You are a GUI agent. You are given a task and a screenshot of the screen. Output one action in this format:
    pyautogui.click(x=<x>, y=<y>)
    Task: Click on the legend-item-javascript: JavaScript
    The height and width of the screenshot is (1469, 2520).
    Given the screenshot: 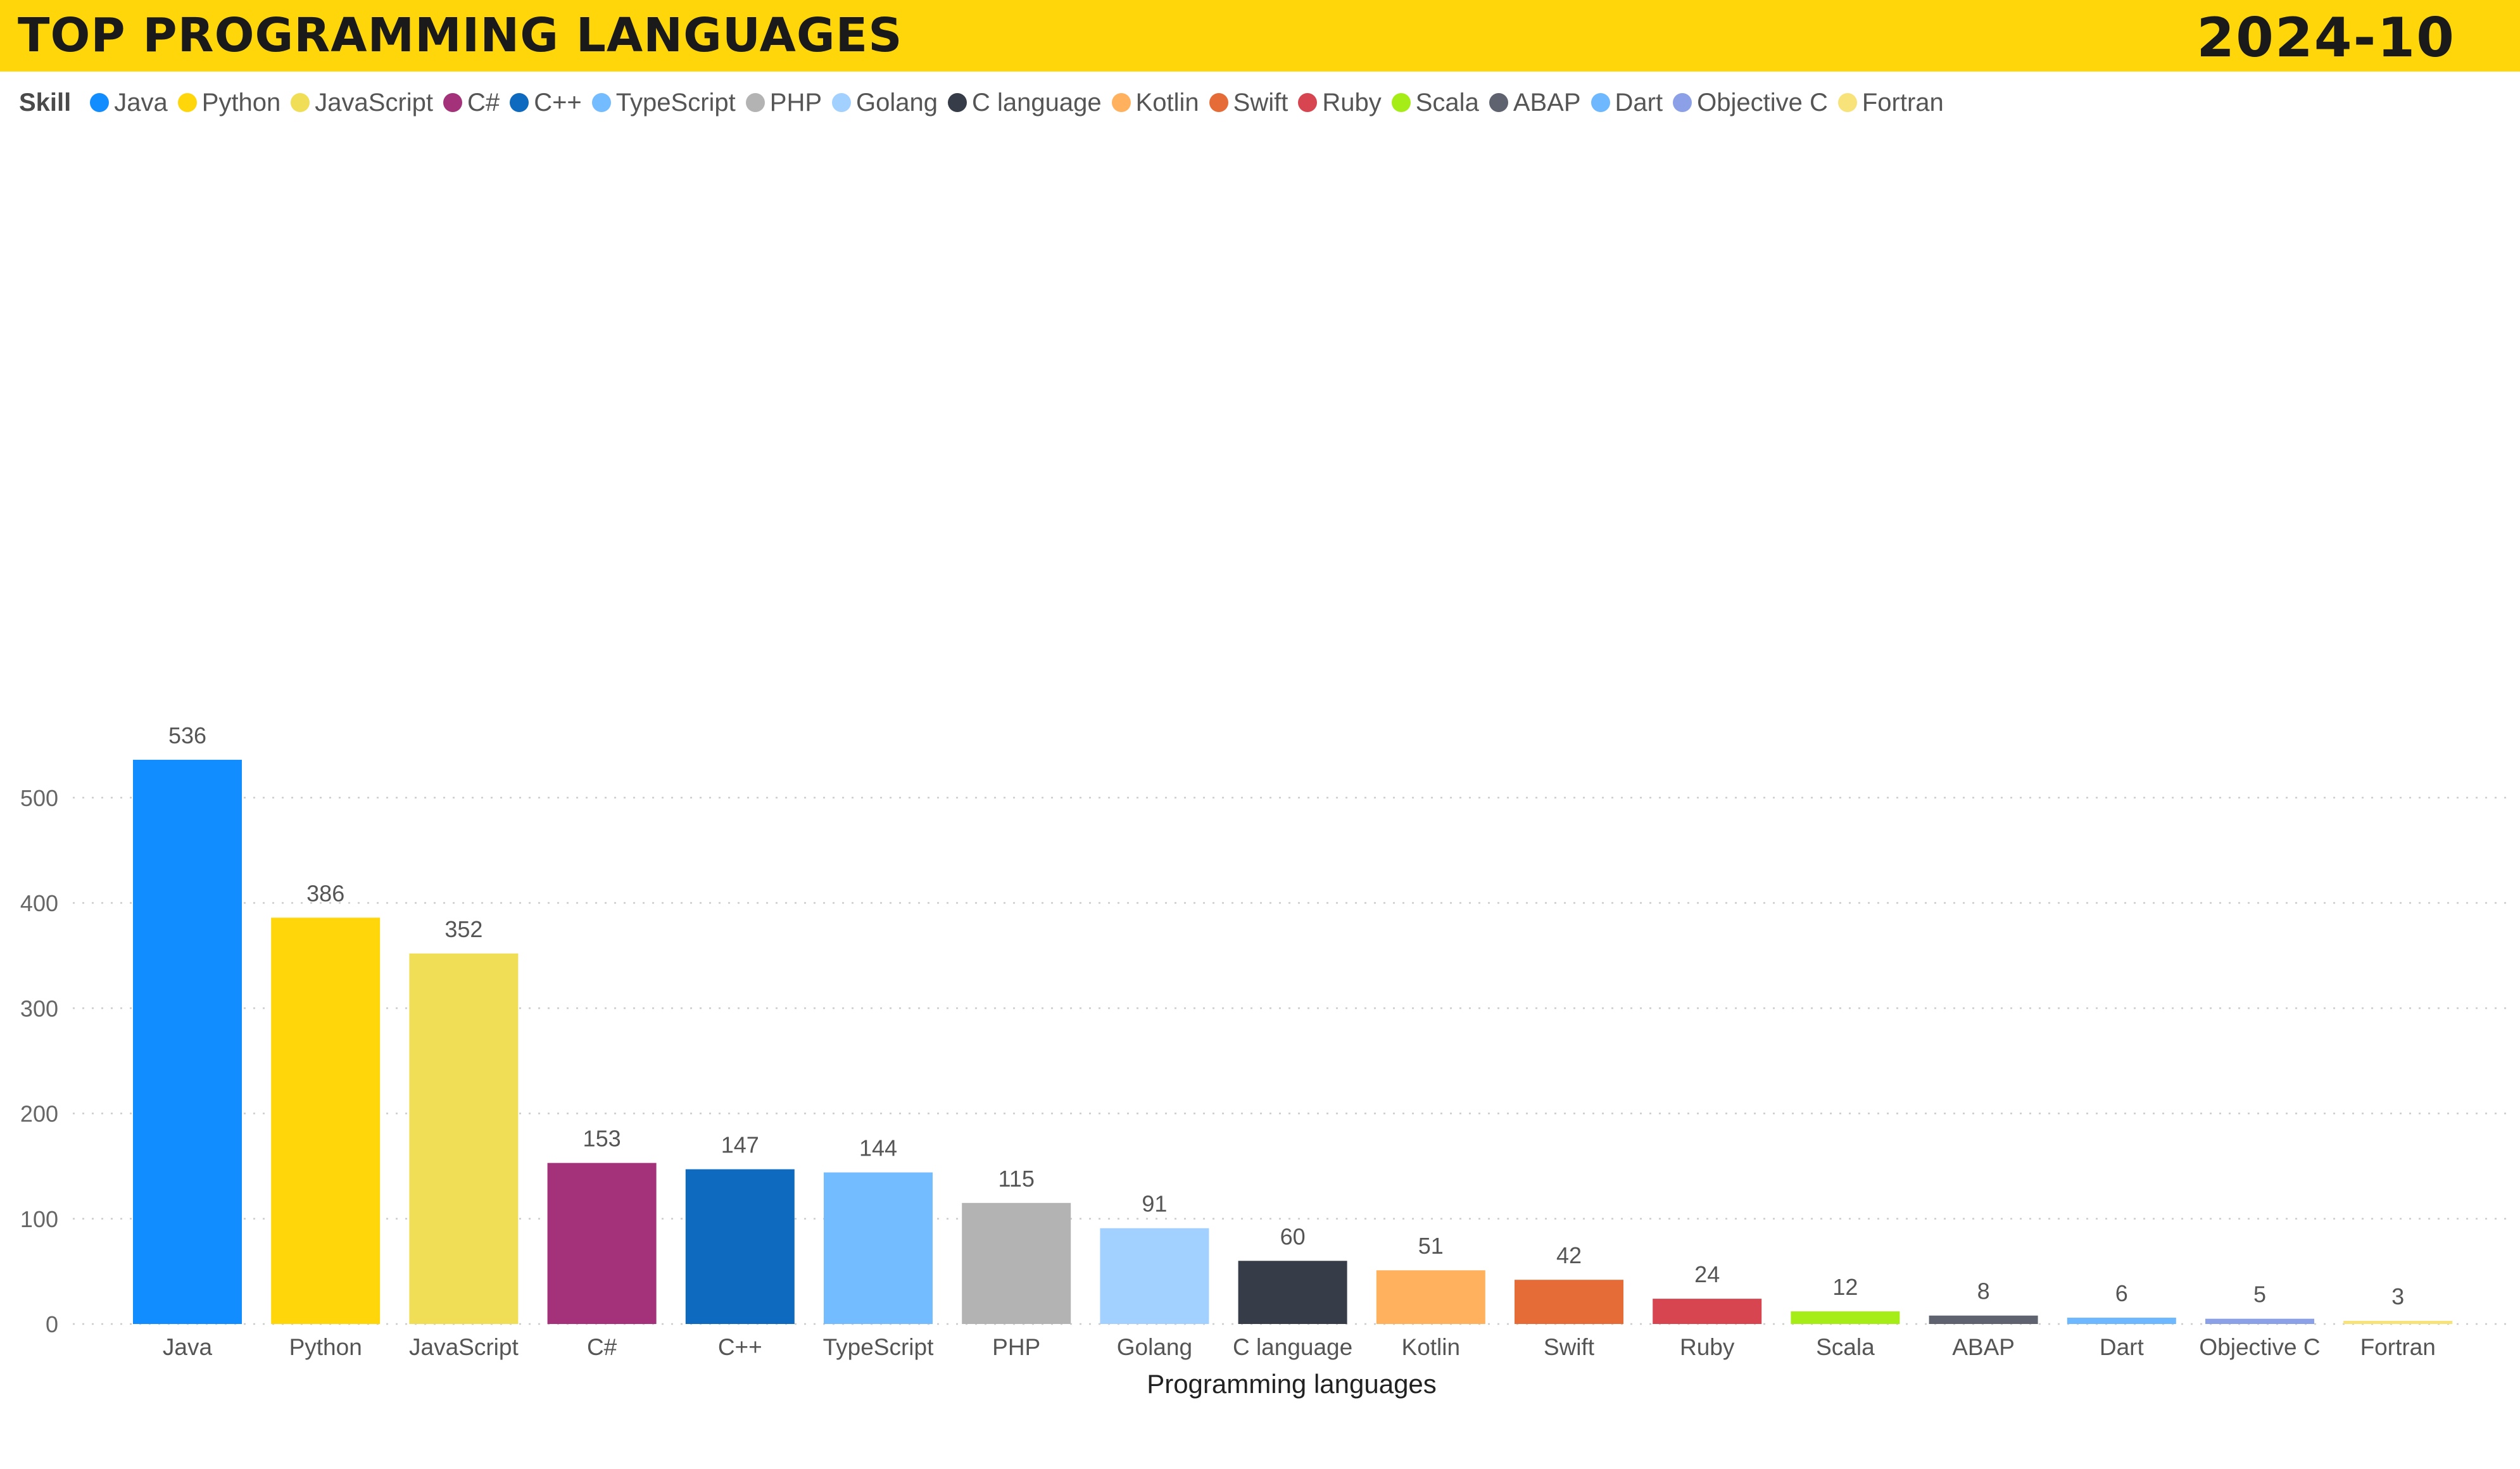 What is the action you would take?
    pyautogui.click(x=362, y=103)
    